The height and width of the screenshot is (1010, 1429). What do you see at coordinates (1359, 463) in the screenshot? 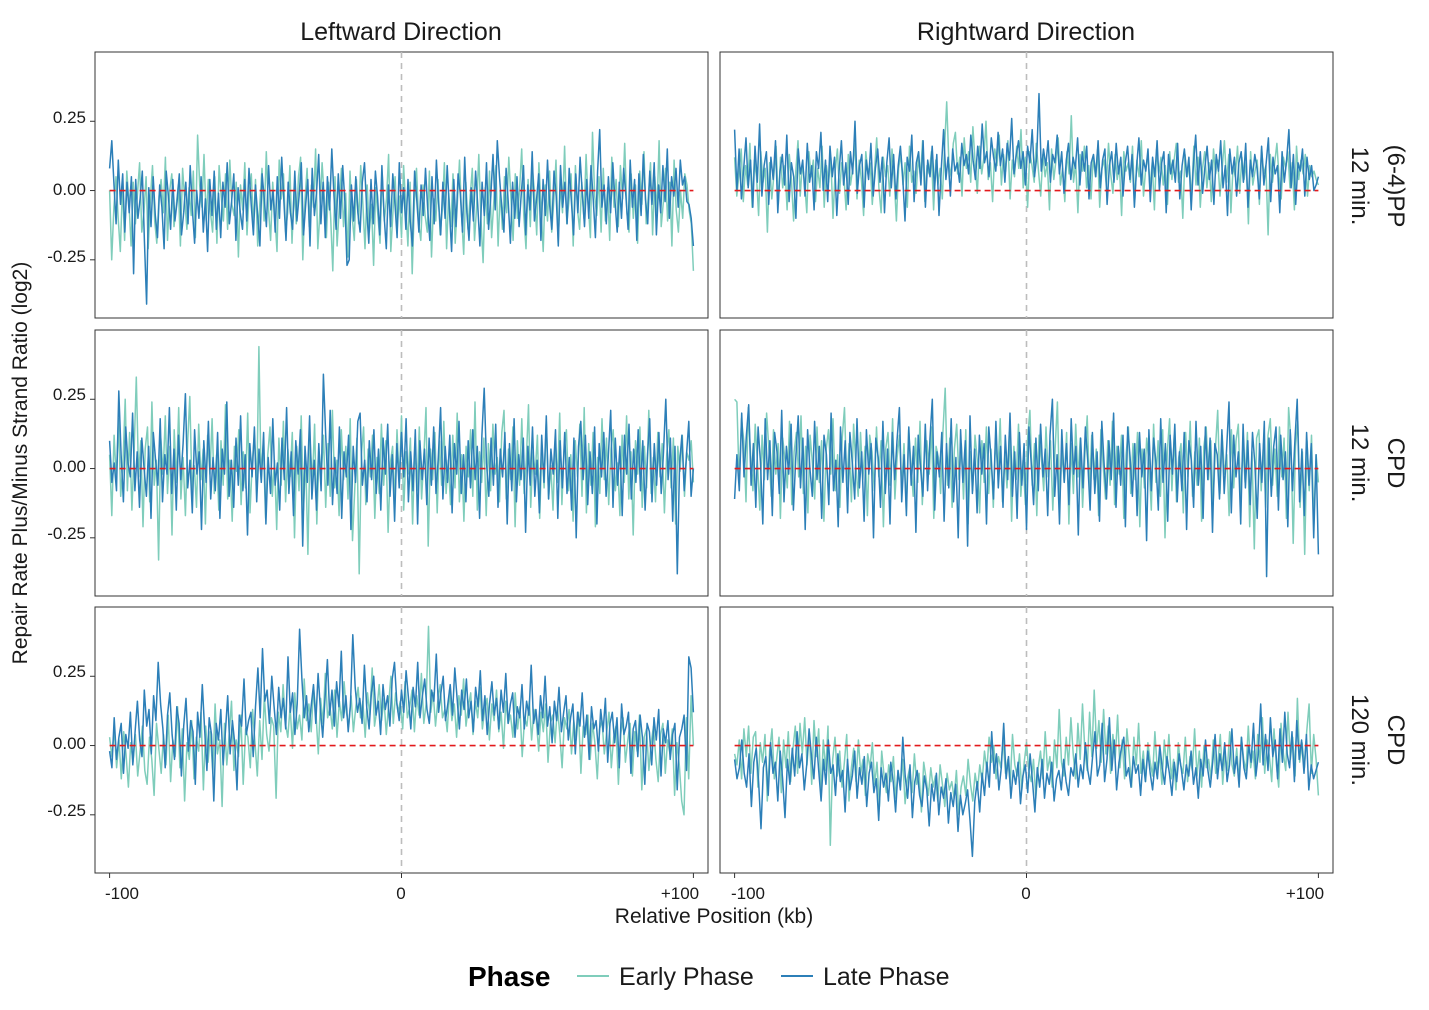
I see `row-title-2-time: 12 min.` at bounding box center [1359, 463].